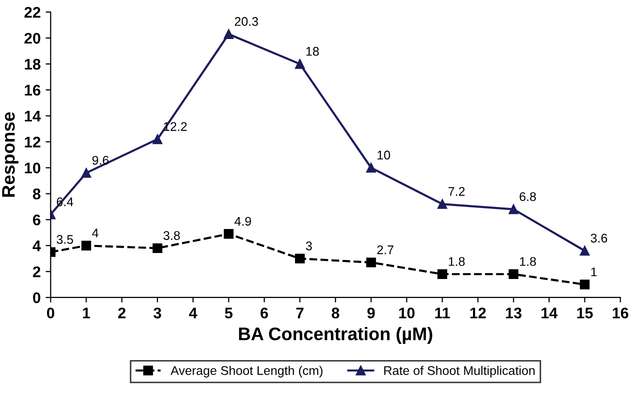 The image size is (633, 402). Describe the element at coordinates (384, 155) in the screenshot. I see `data-label: 10` at that location.